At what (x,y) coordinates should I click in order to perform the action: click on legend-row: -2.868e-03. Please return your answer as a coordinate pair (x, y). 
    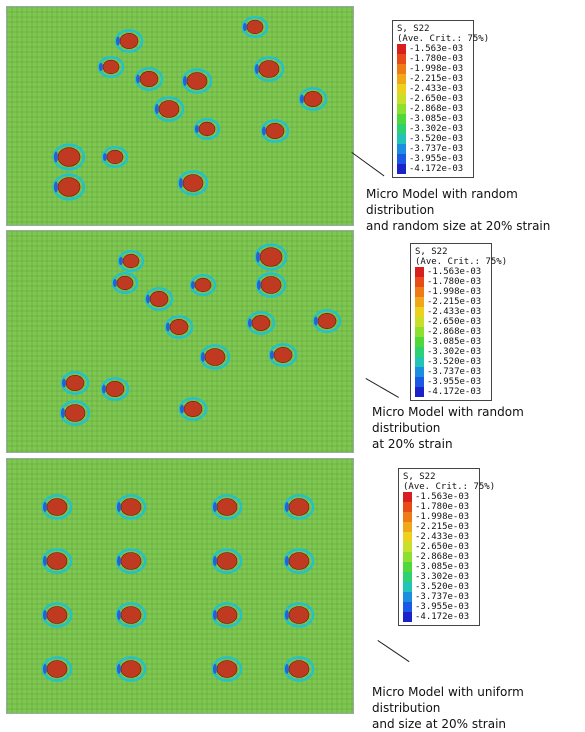
    Looking at the image, I should click on (433, 109).